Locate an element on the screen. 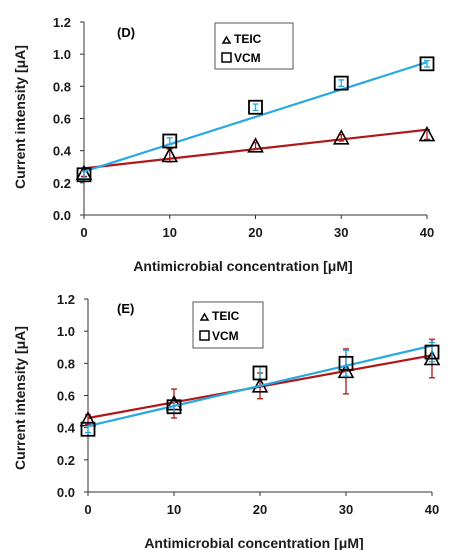 This screenshot has height=550, width=455. panel-label: (E) is located at coordinates (125, 308).